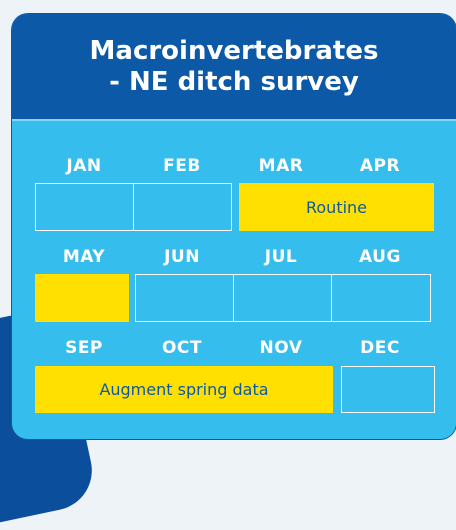 The image size is (456, 530). Describe the element at coordinates (380, 257) in the screenshot. I see `month-label: AUG` at that location.